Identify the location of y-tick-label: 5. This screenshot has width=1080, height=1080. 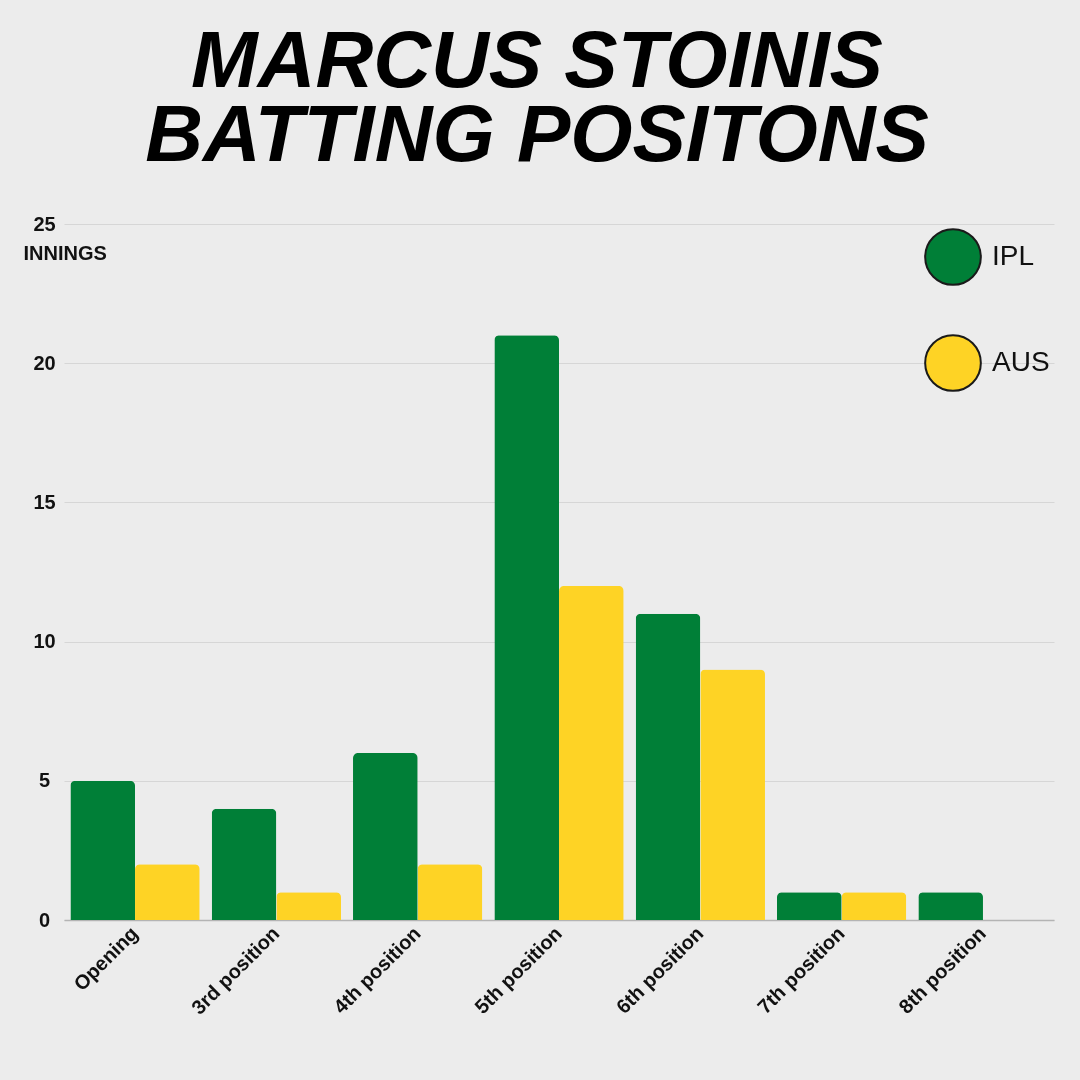
(44, 780).